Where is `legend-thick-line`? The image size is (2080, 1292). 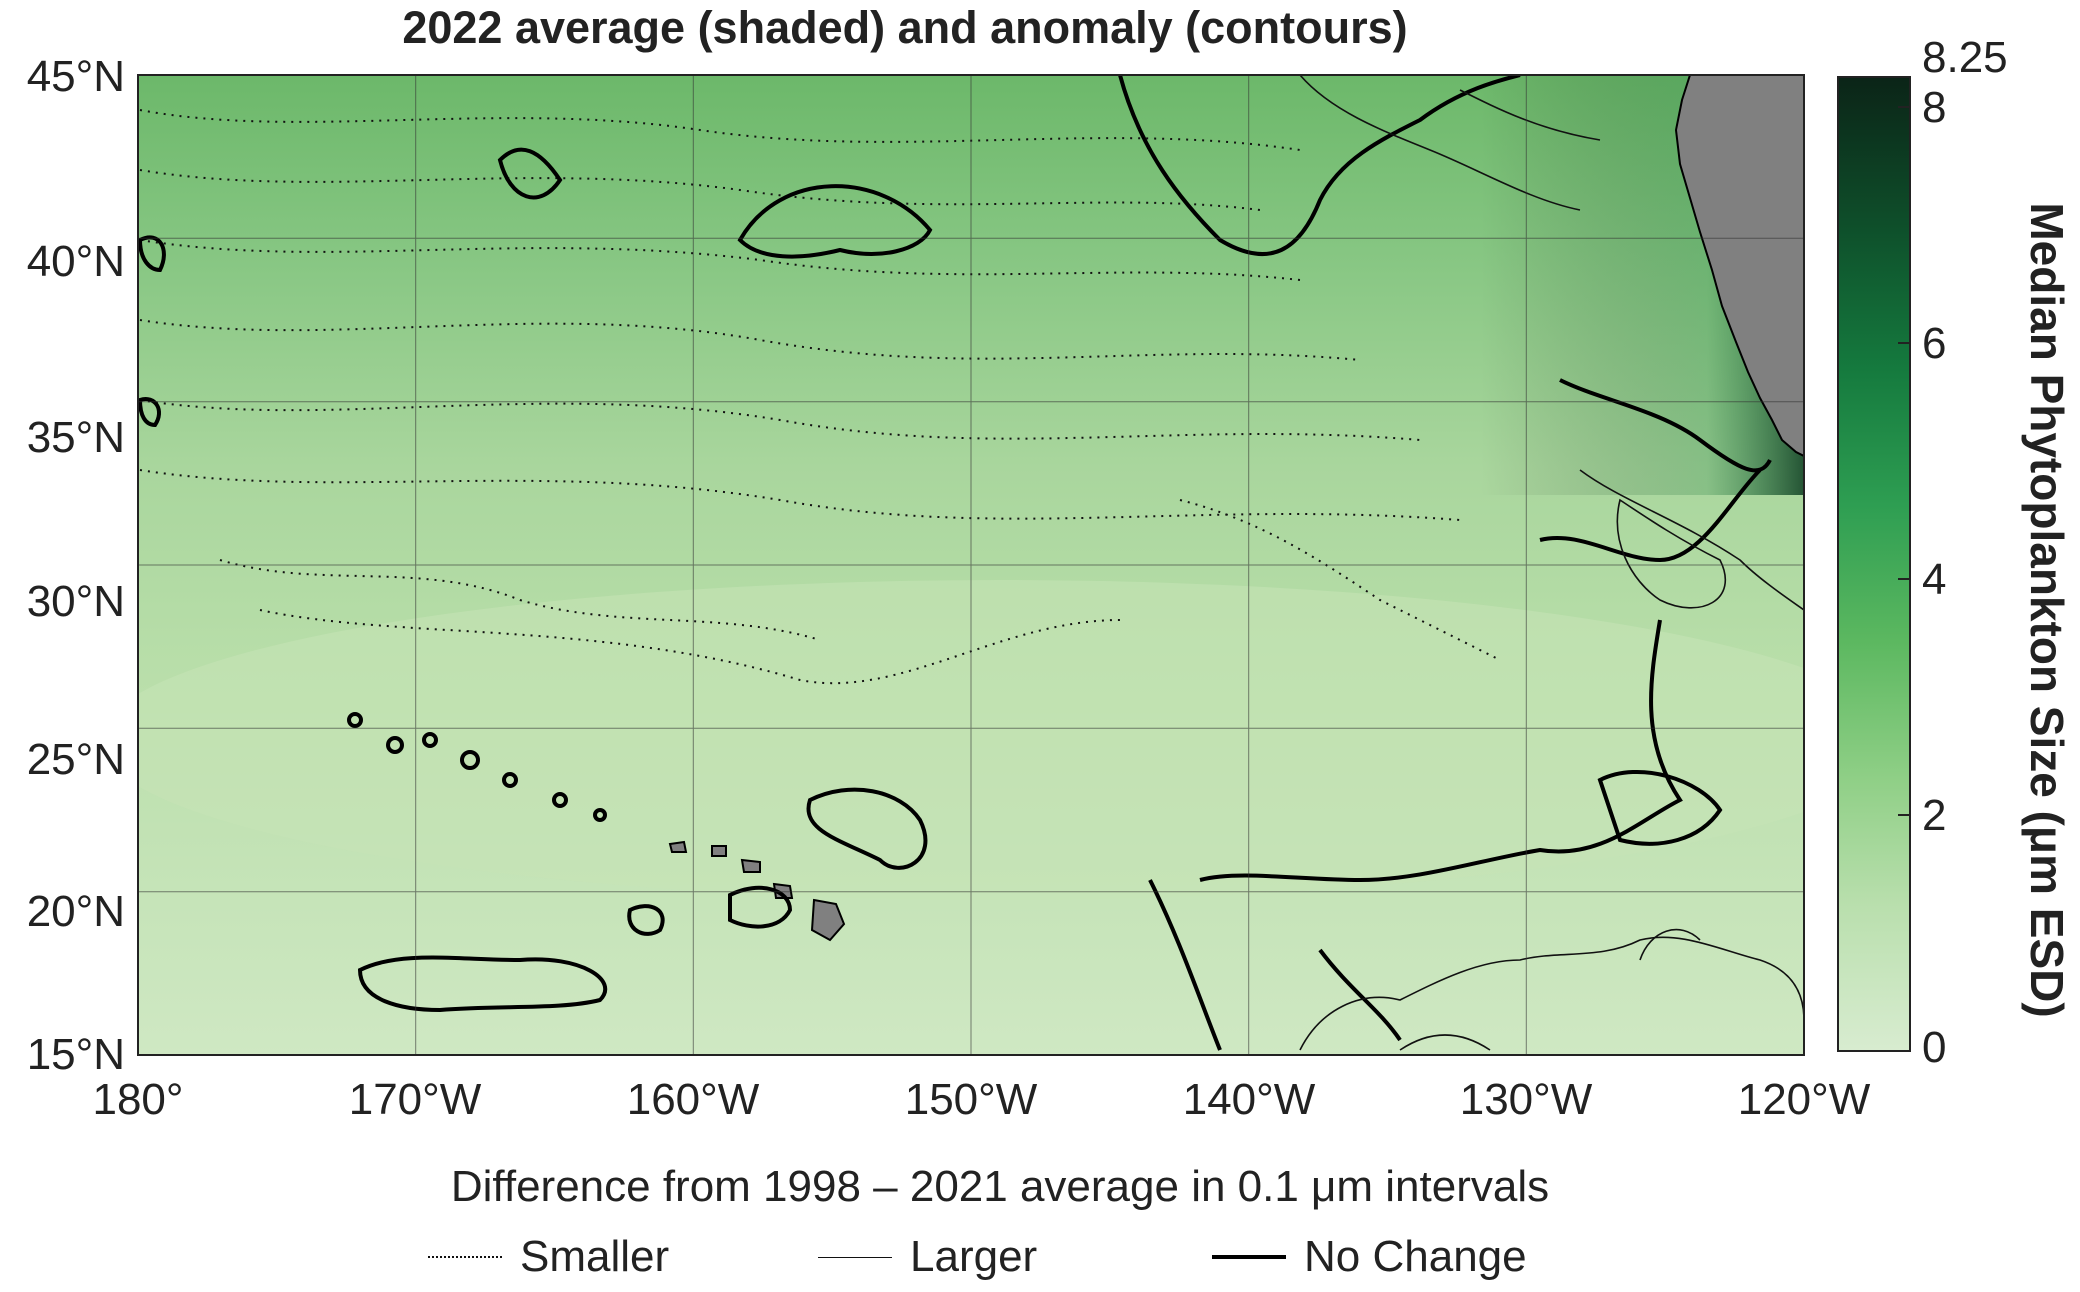
legend-thick-line is located at coordinates (1249, 1257).